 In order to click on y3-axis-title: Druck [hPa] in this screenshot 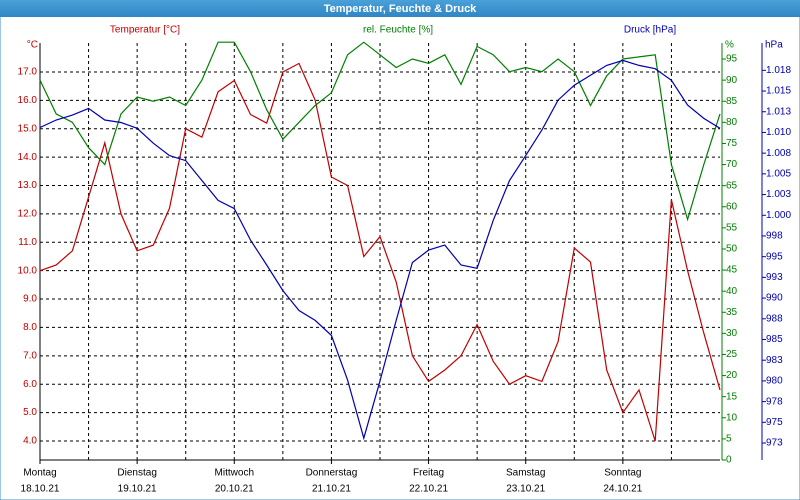, I will do `click(650, 30)`.